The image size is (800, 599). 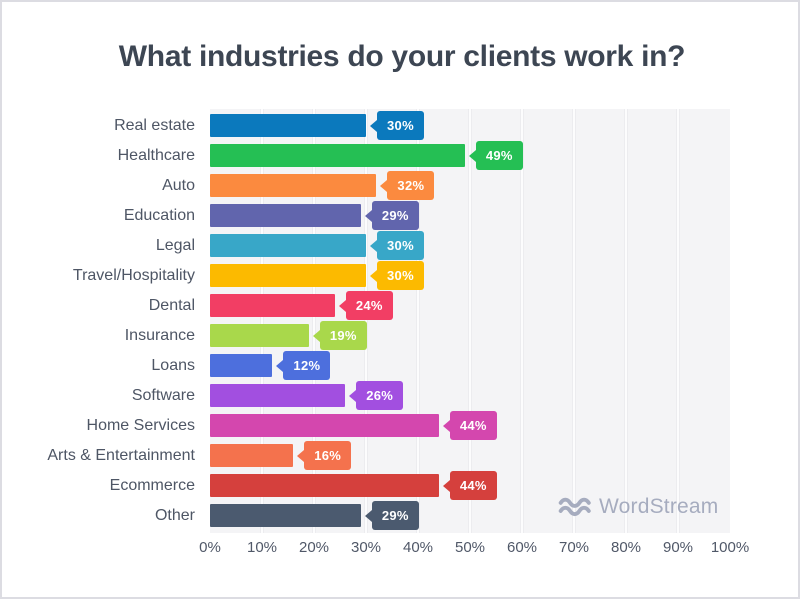 What do you see at coordinates (133, 275) in the screenshot?
I see `category-label: Travel/Hospitality` at bounding box center [133, 275].